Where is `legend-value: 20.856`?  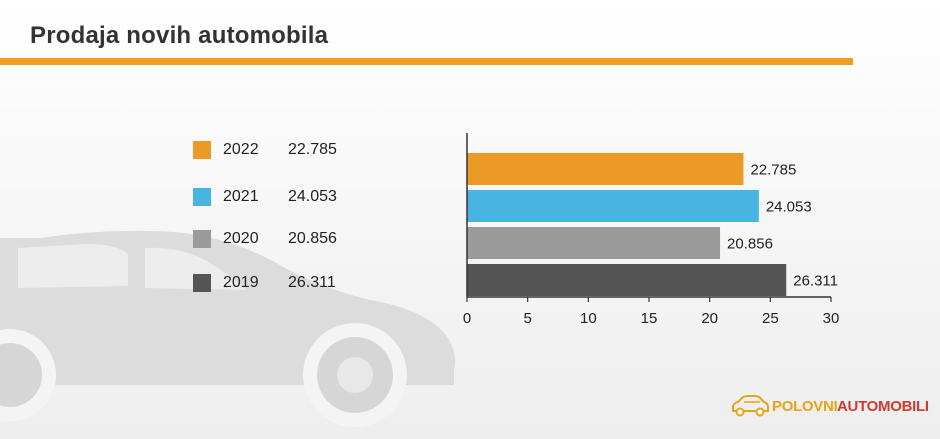 legend-value: 20.856 is located at coordinates (312, 238).